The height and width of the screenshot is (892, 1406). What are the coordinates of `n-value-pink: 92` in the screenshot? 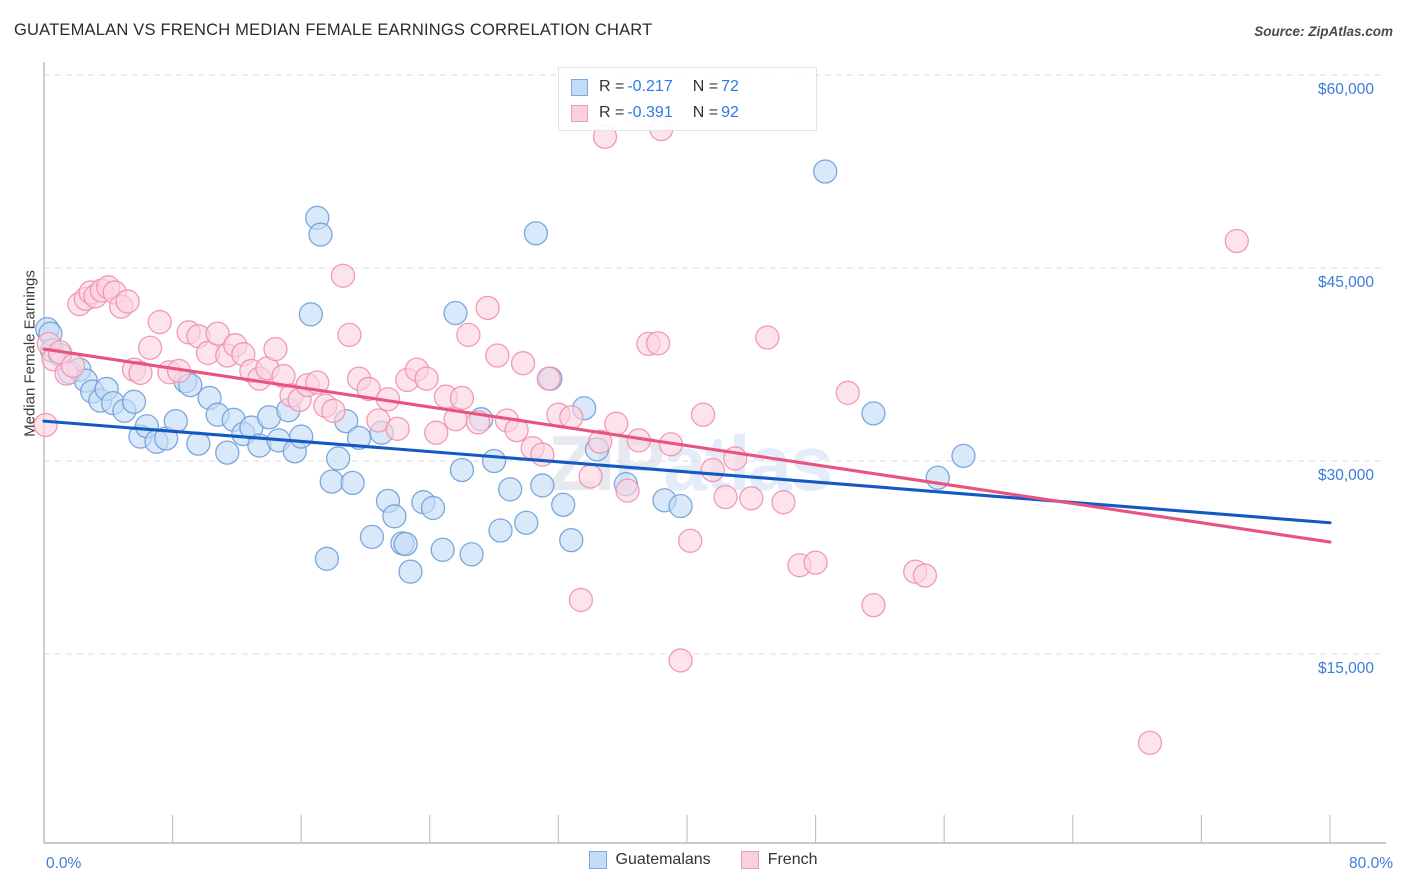 It's located at (730, 112).